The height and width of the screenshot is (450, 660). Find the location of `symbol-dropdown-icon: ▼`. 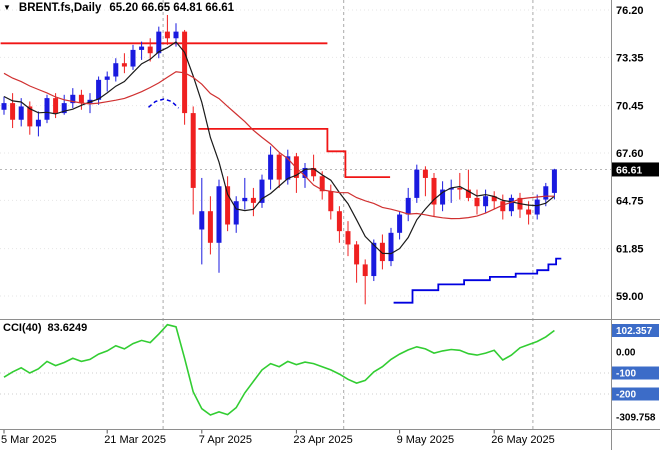

symbol-dropdown-icon: ▼ is located at coordinates (7, 7).